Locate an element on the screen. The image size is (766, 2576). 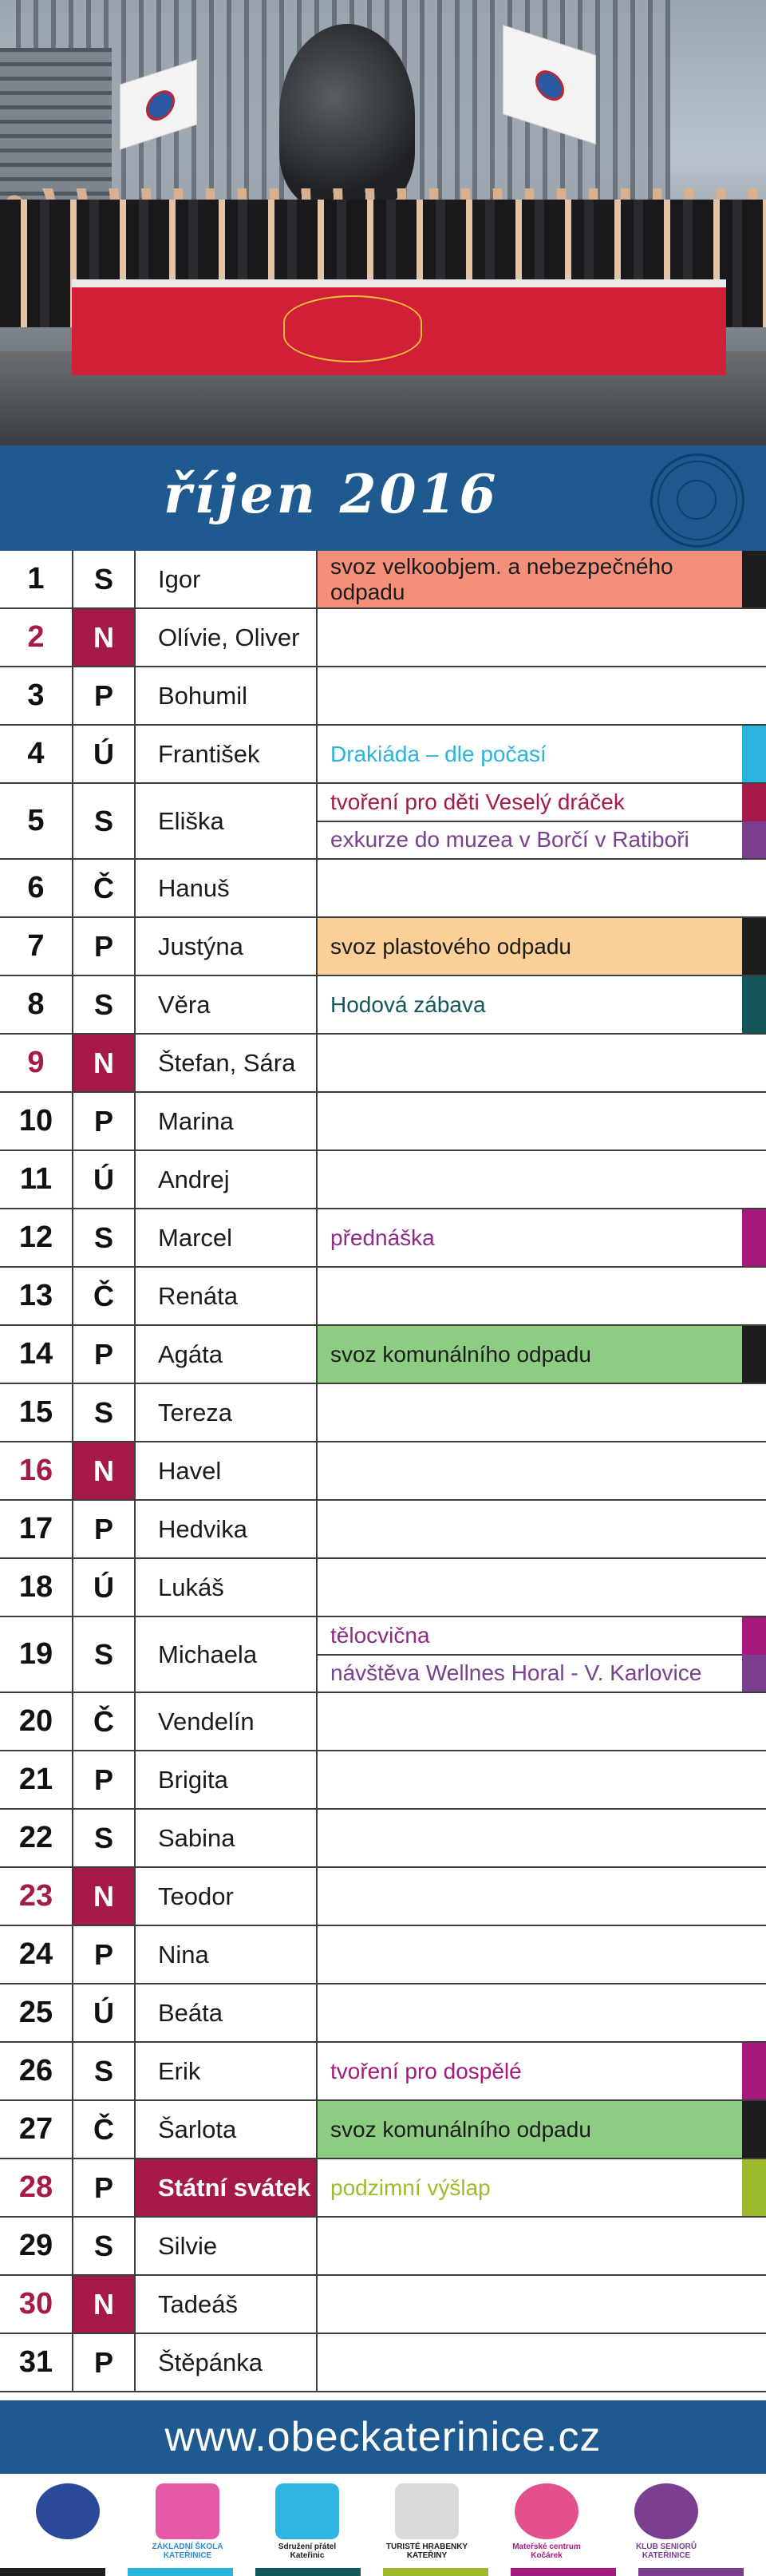
event-cell: podzimní výšlap is located at coordinates (530, 2187).